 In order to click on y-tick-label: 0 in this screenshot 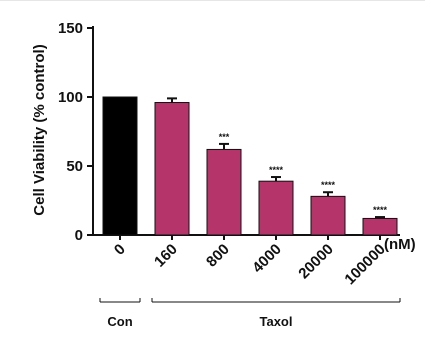, I will do `click(79, 235)`.